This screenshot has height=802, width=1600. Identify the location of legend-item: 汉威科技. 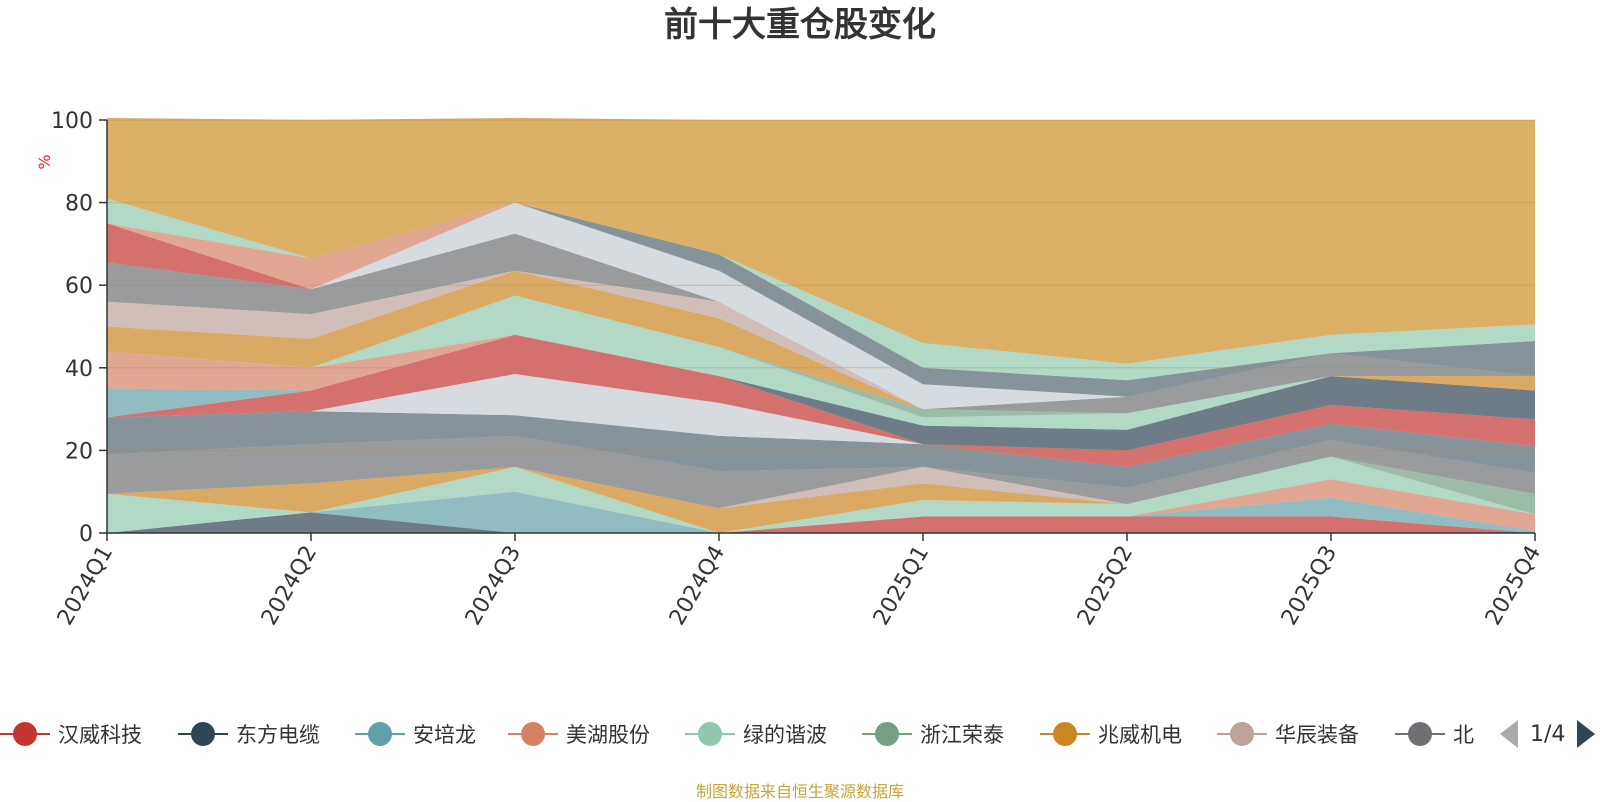
(71, 734).